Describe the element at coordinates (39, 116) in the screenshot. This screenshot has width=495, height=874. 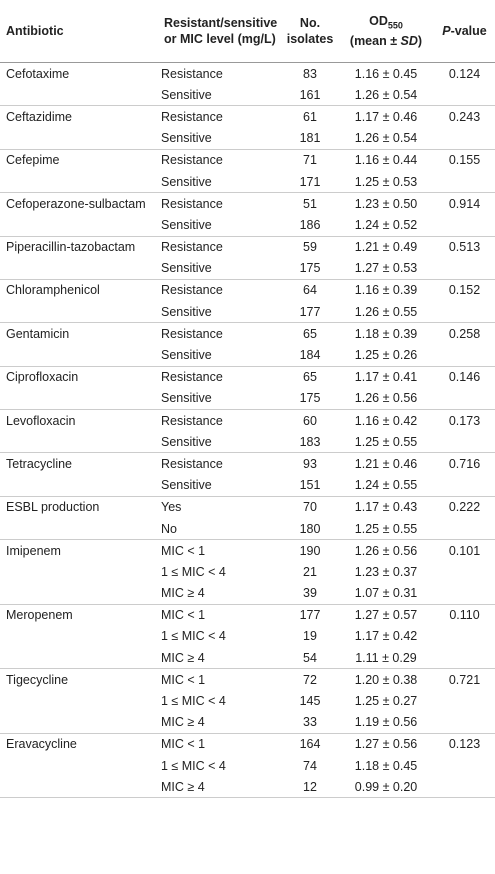
I see `antibiotic-cell: Ceftazidime` at that location.